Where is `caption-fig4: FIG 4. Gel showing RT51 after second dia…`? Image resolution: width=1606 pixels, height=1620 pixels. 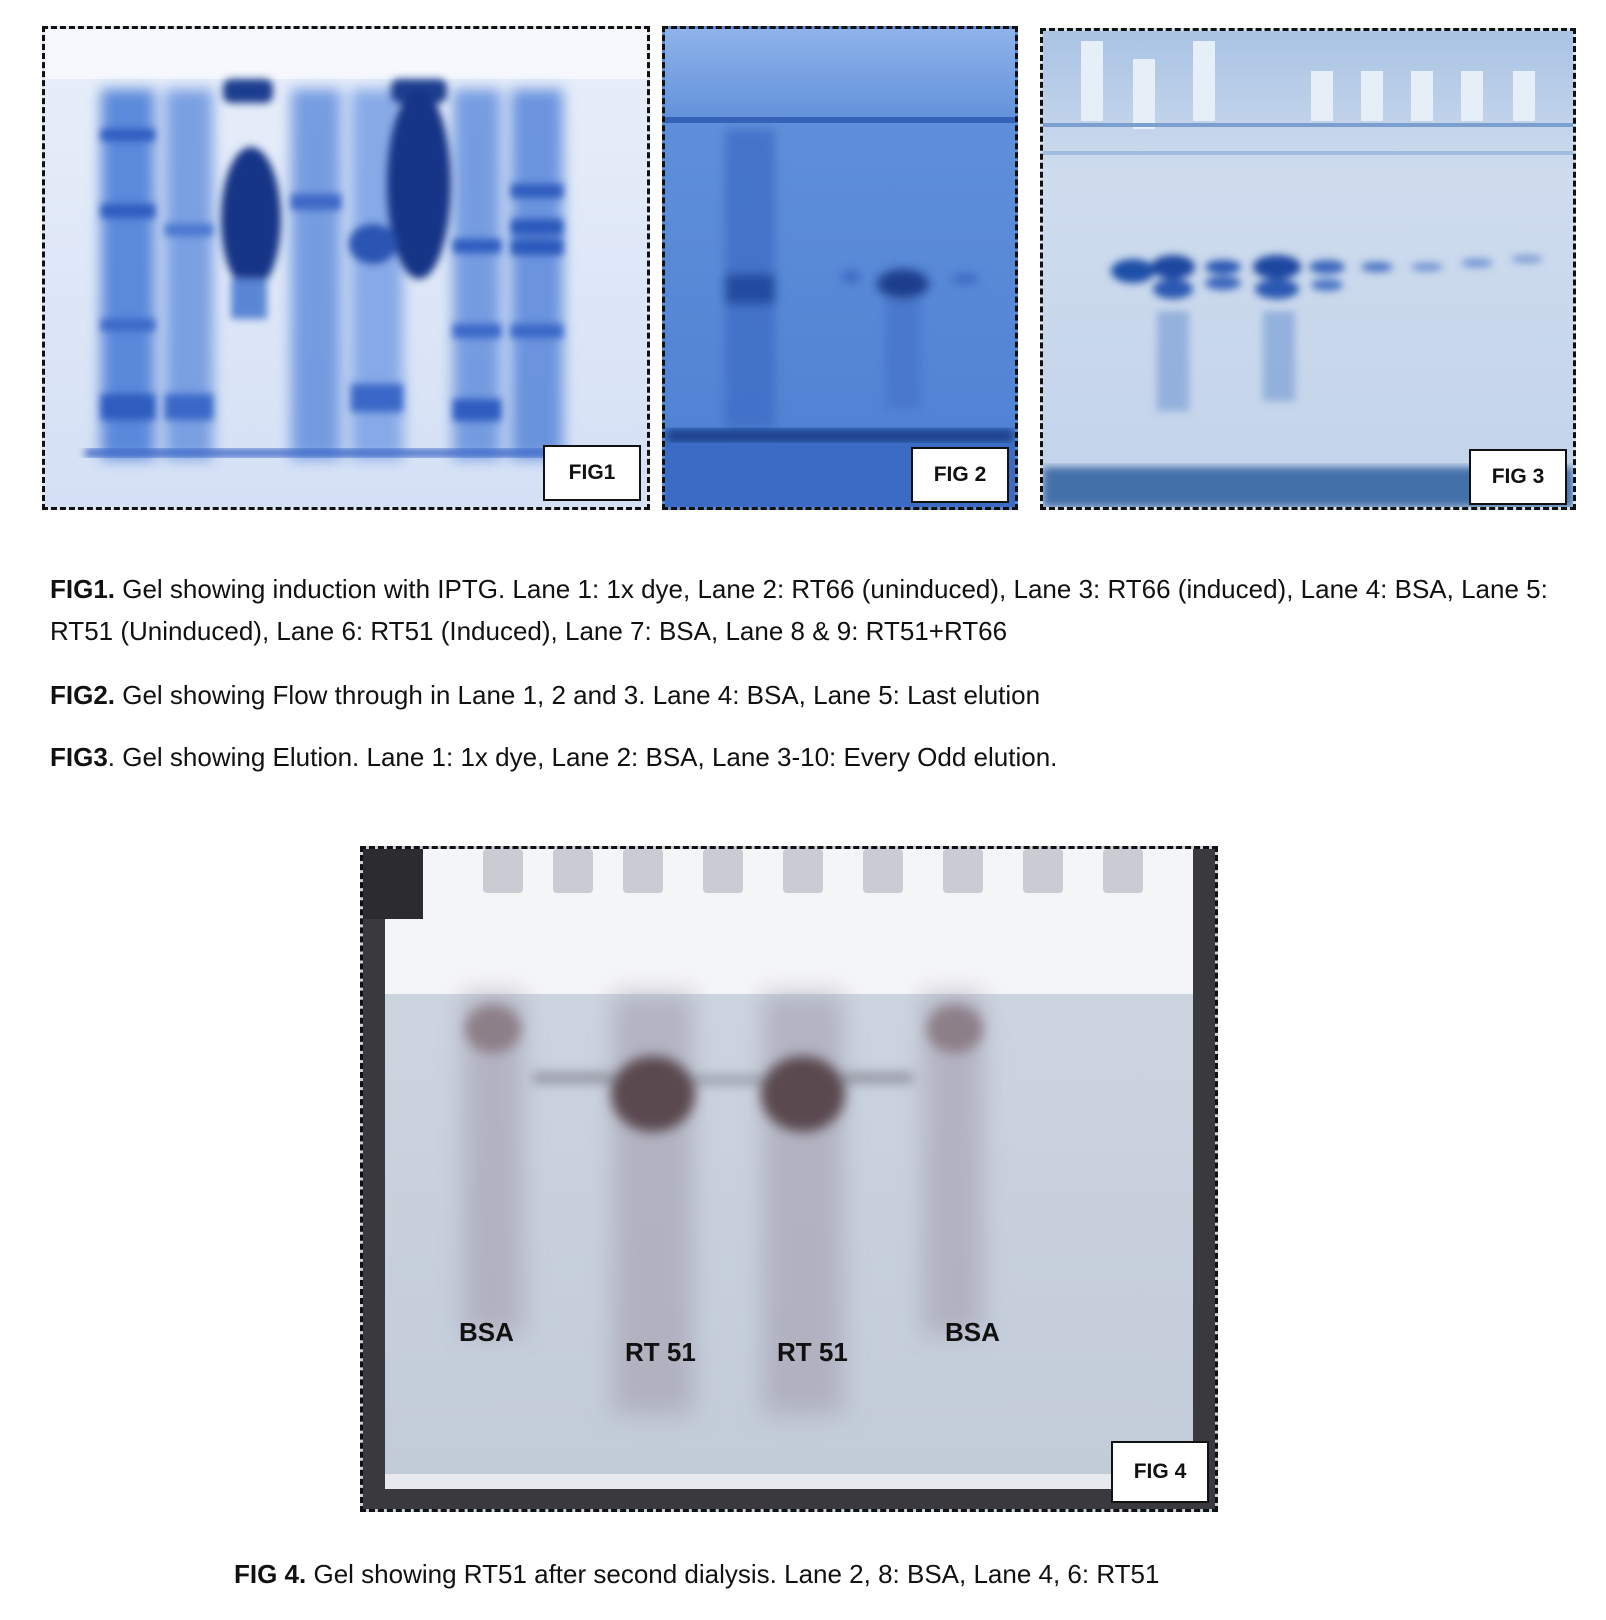 caption-fig4: FIG 4. Gel showing RT51 after second dia… is located at coordinates (884, 1574).